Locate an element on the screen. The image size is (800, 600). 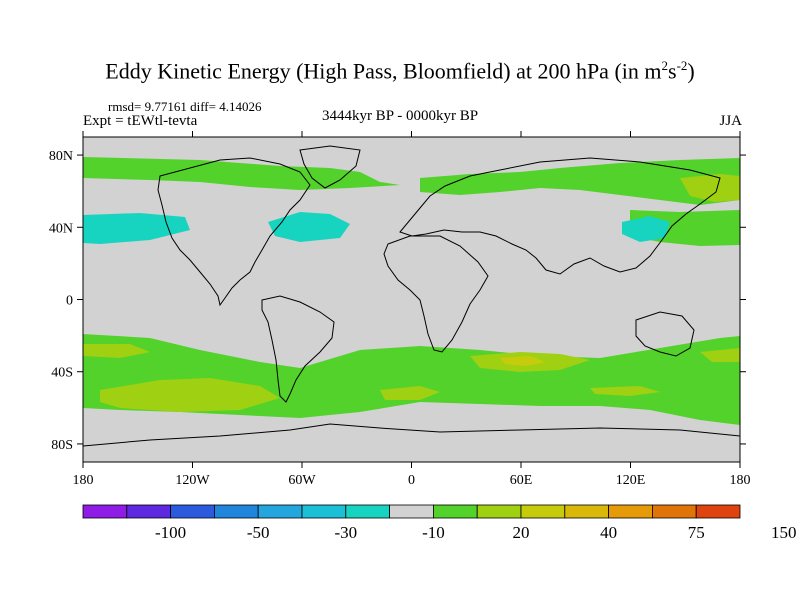
lon-tick-label: 120W is located at coordinates (192, 480).